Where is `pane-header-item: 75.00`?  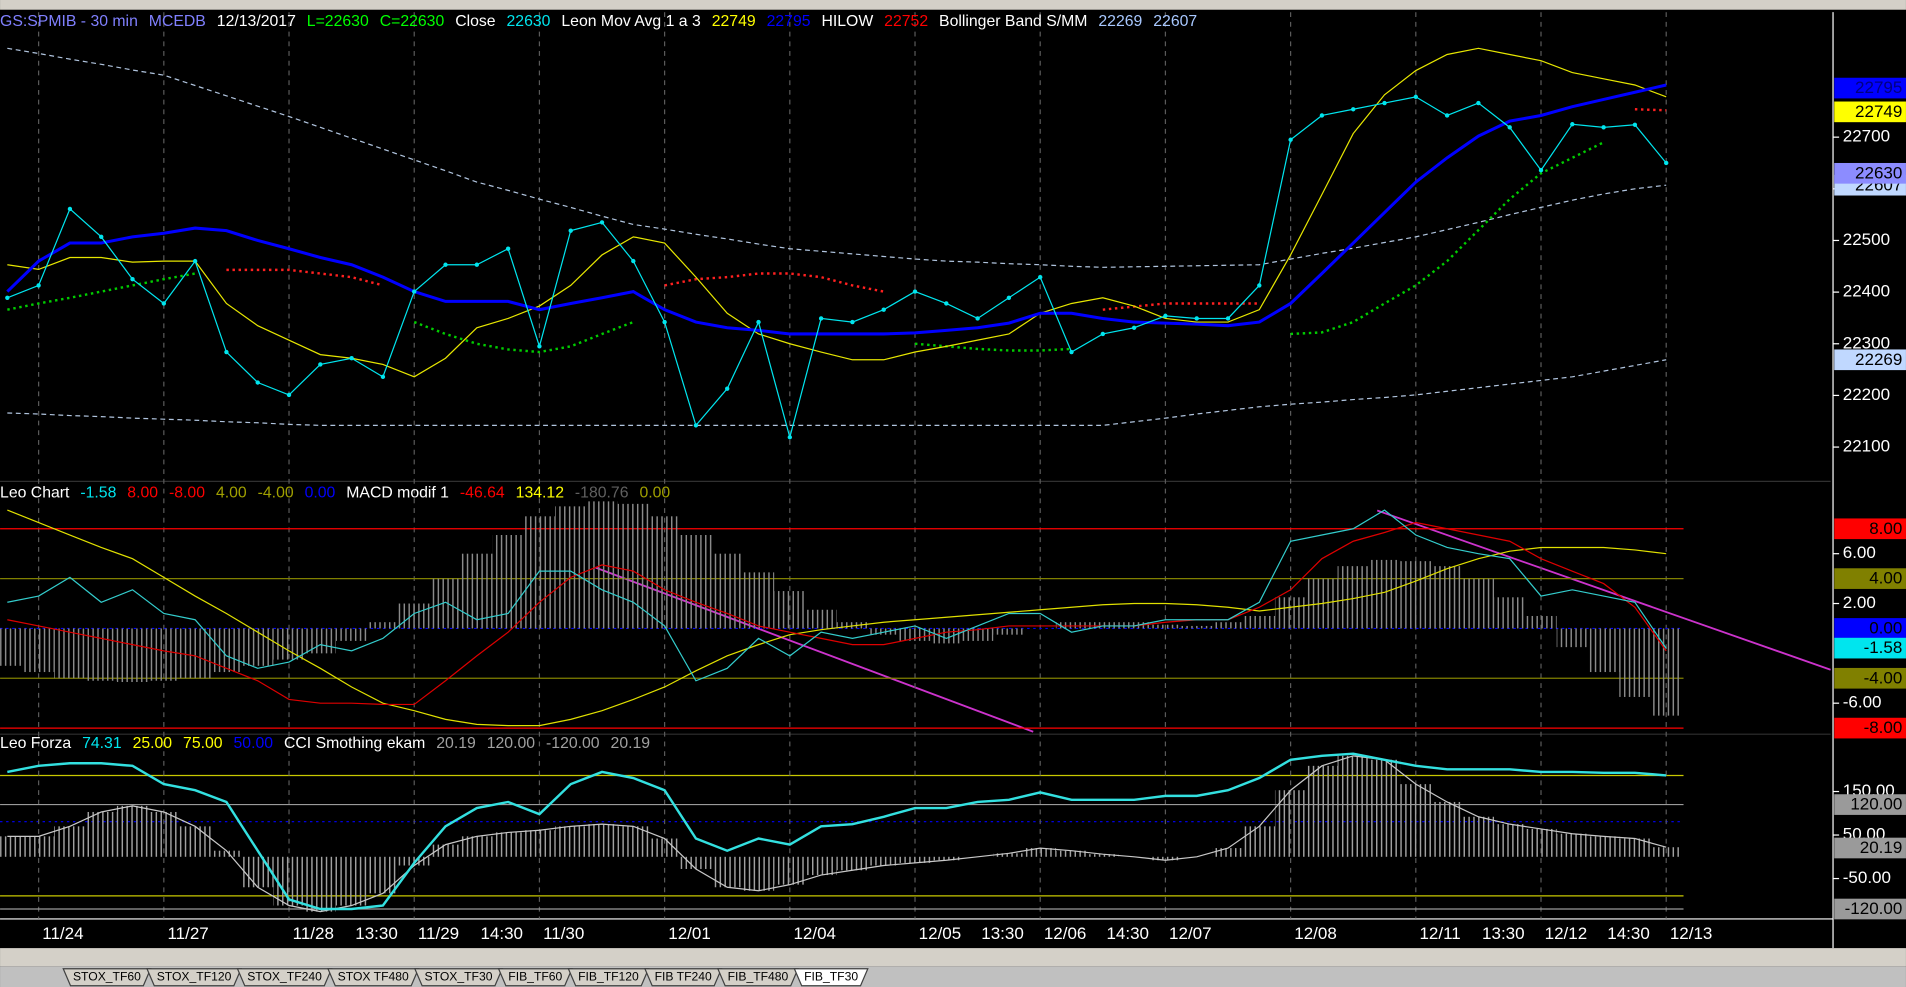
pane-header-item: 75.00 is located at coordinates (203, 743).